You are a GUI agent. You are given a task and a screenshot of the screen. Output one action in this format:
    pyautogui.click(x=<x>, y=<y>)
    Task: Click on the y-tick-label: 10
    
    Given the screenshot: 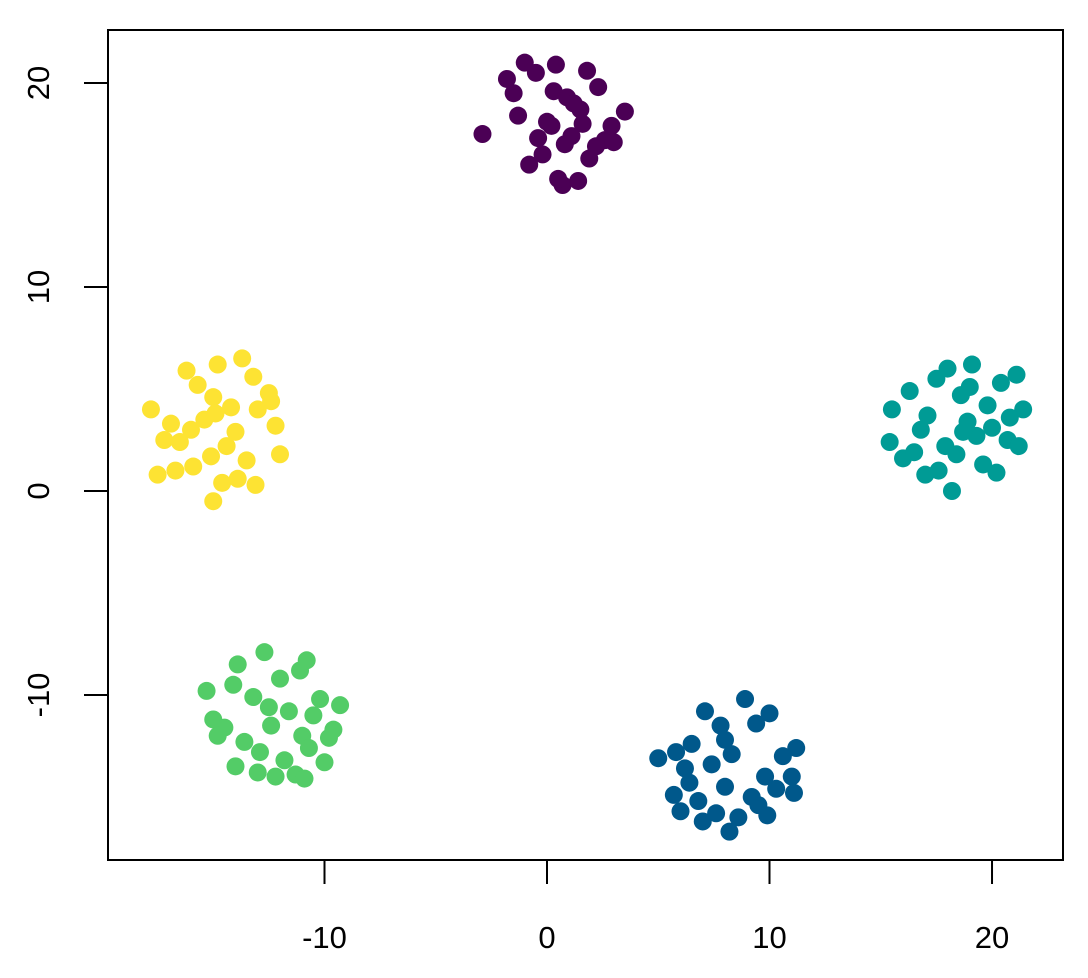 What is the action you would take?
    pyautogui.click(x=38, y=287)
    